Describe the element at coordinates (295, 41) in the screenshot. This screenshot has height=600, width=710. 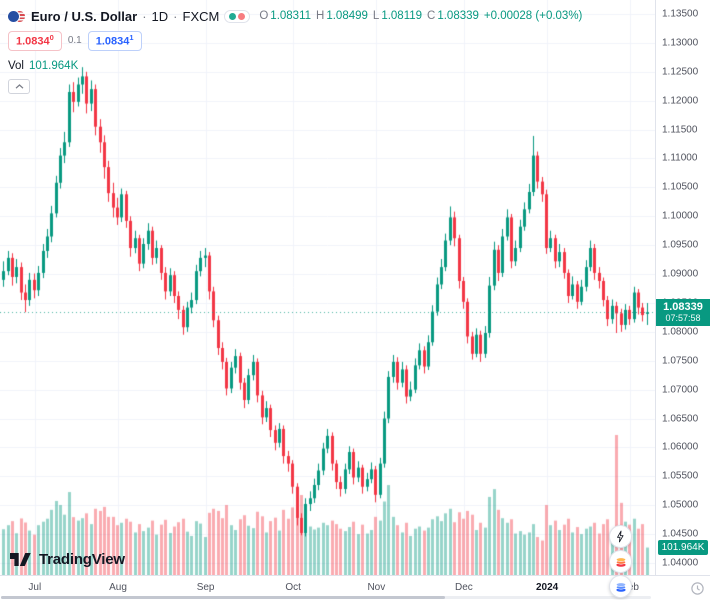
I see `trade-buttons-row: 1.08340 0.1 1.08341` at that location.